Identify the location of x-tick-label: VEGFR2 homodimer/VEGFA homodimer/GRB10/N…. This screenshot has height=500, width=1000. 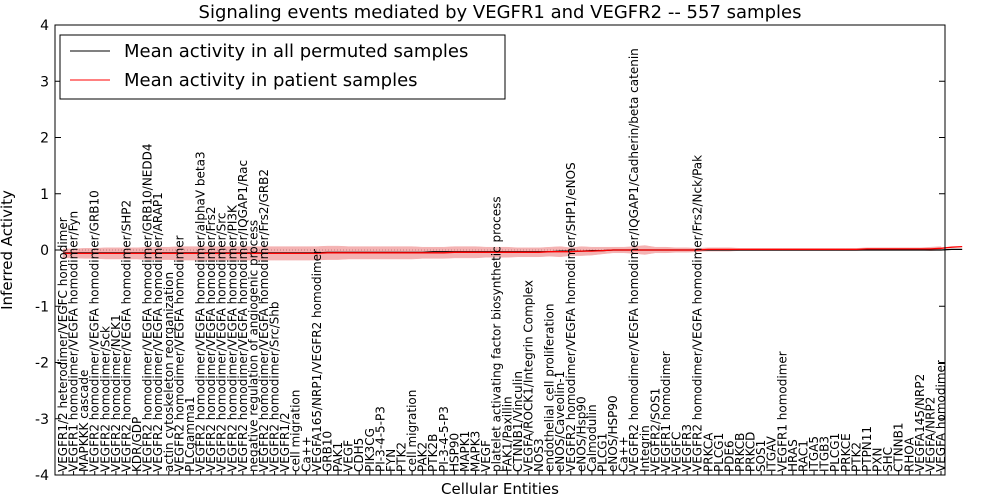
(148, 307).